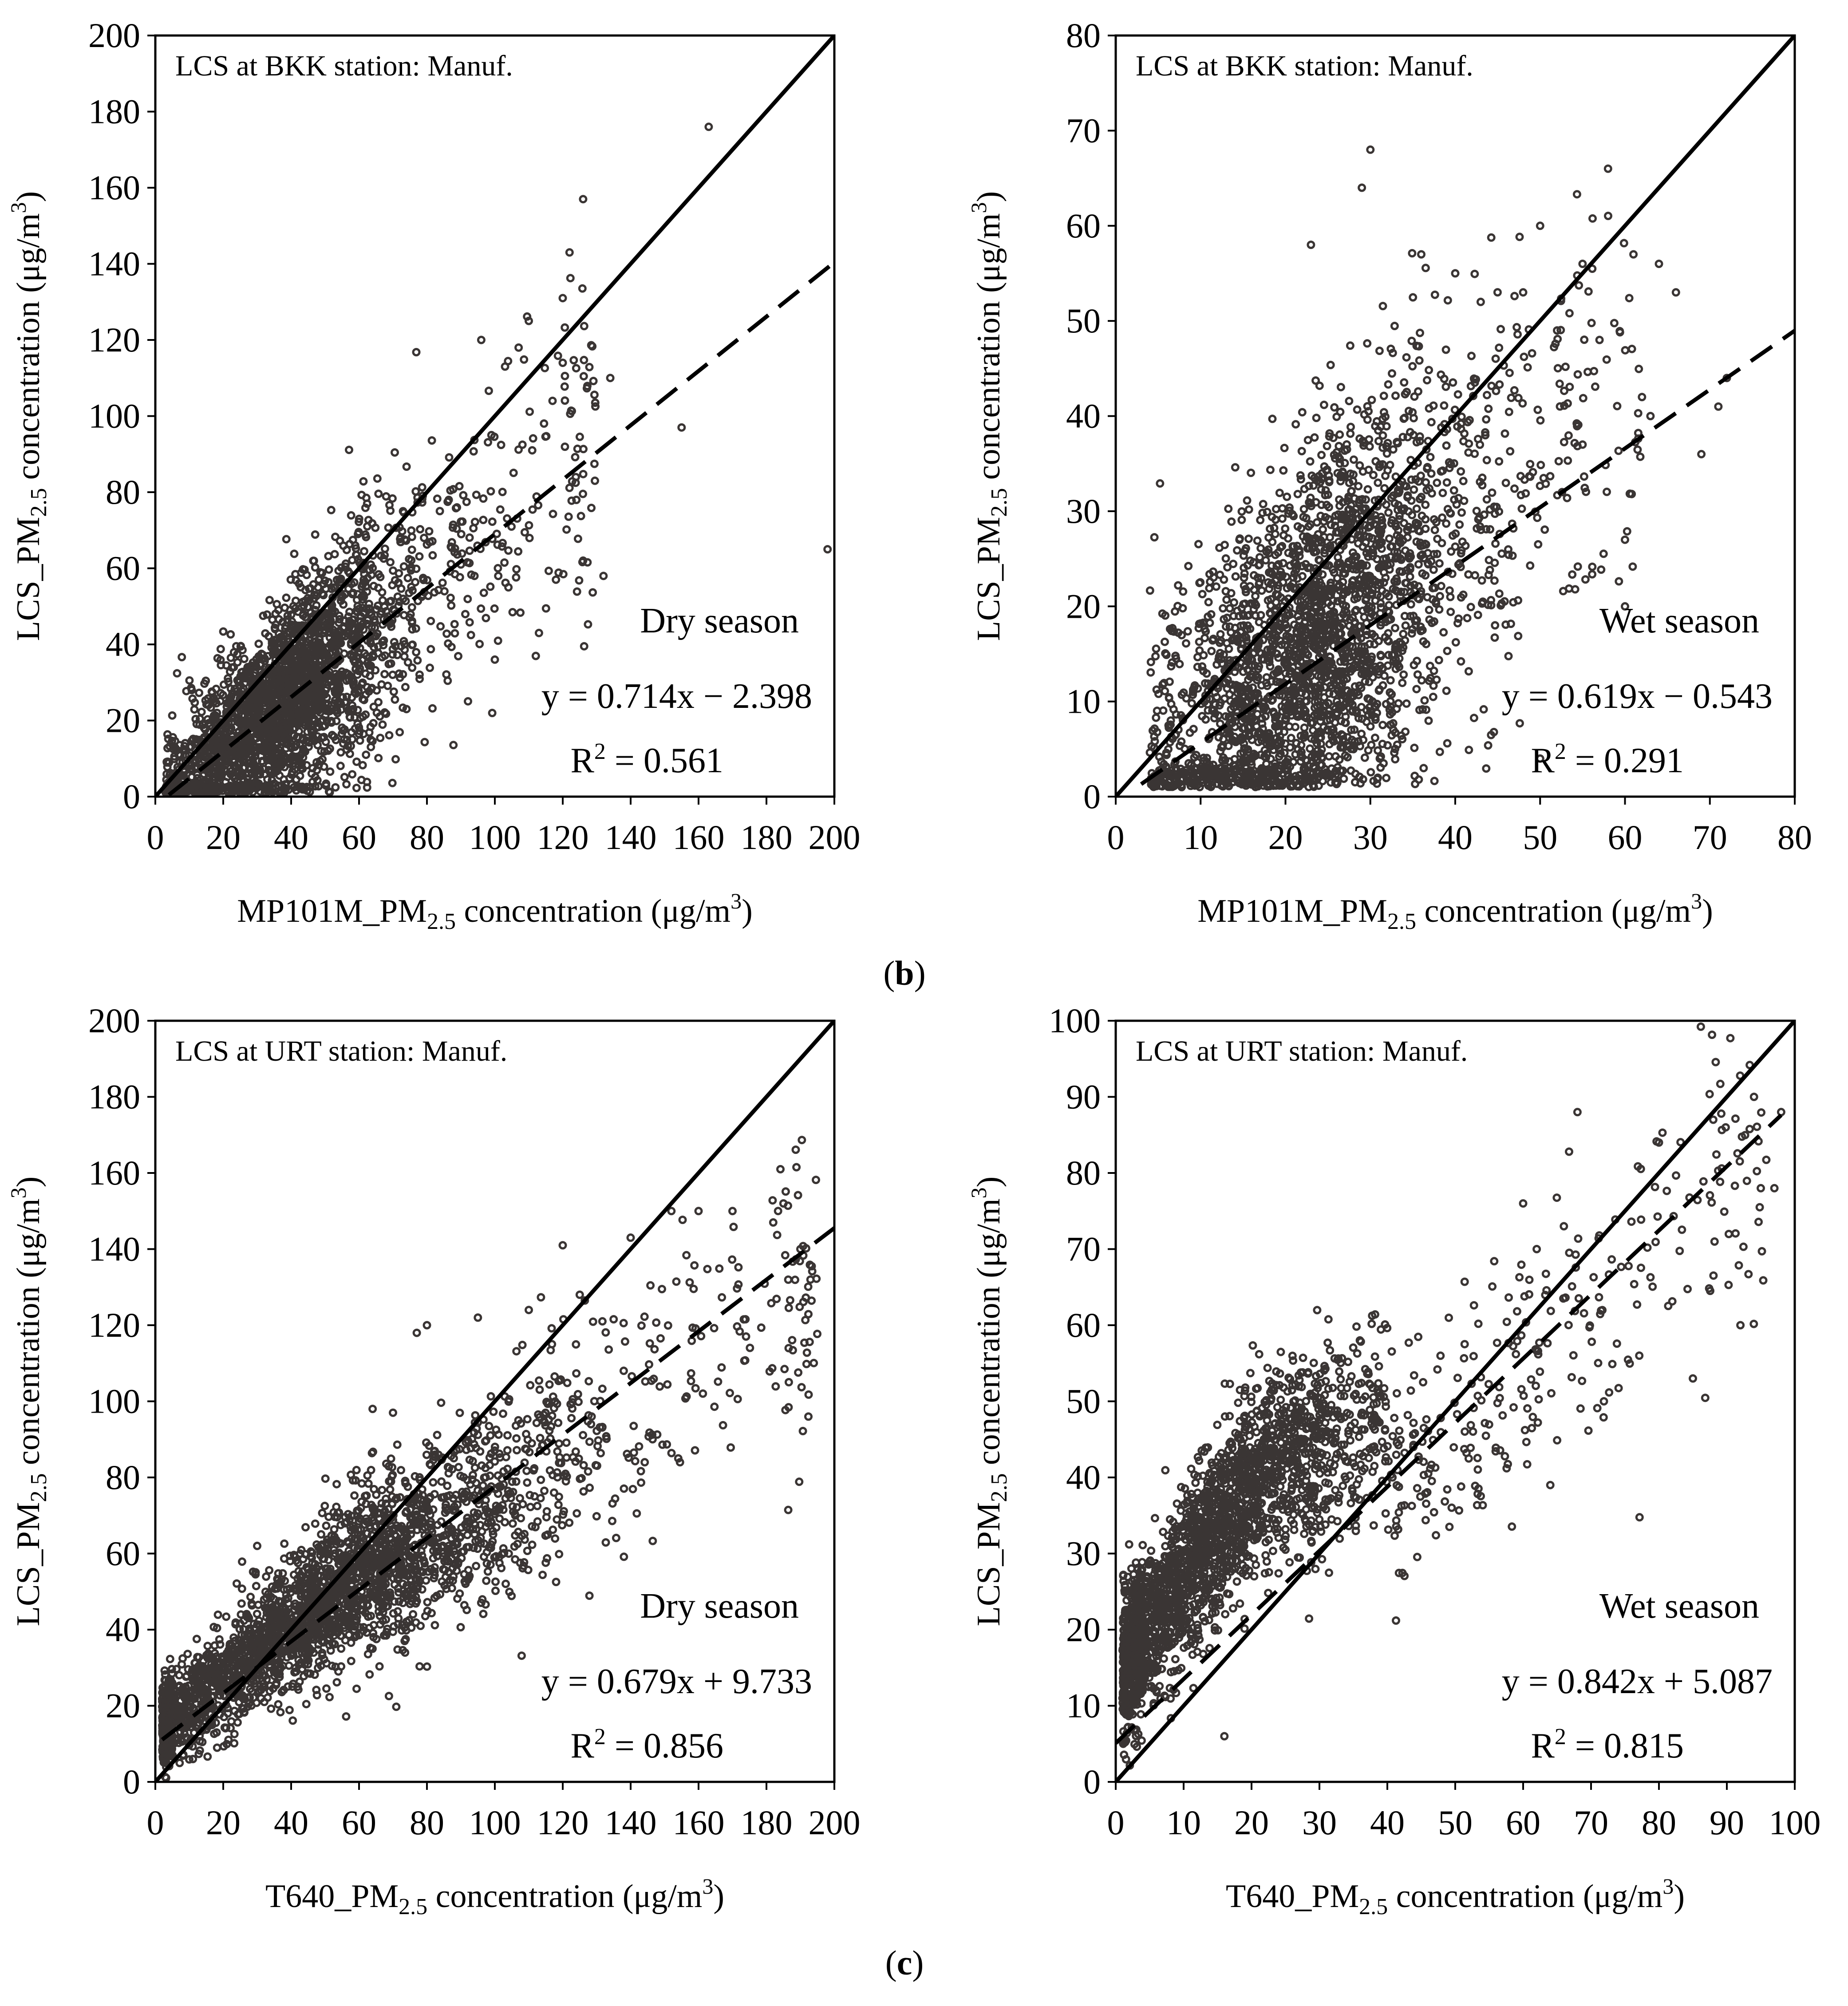  Describe the element at coordinates (720, 621) in the screenshot. I see `season-label: Dry season` at that location.